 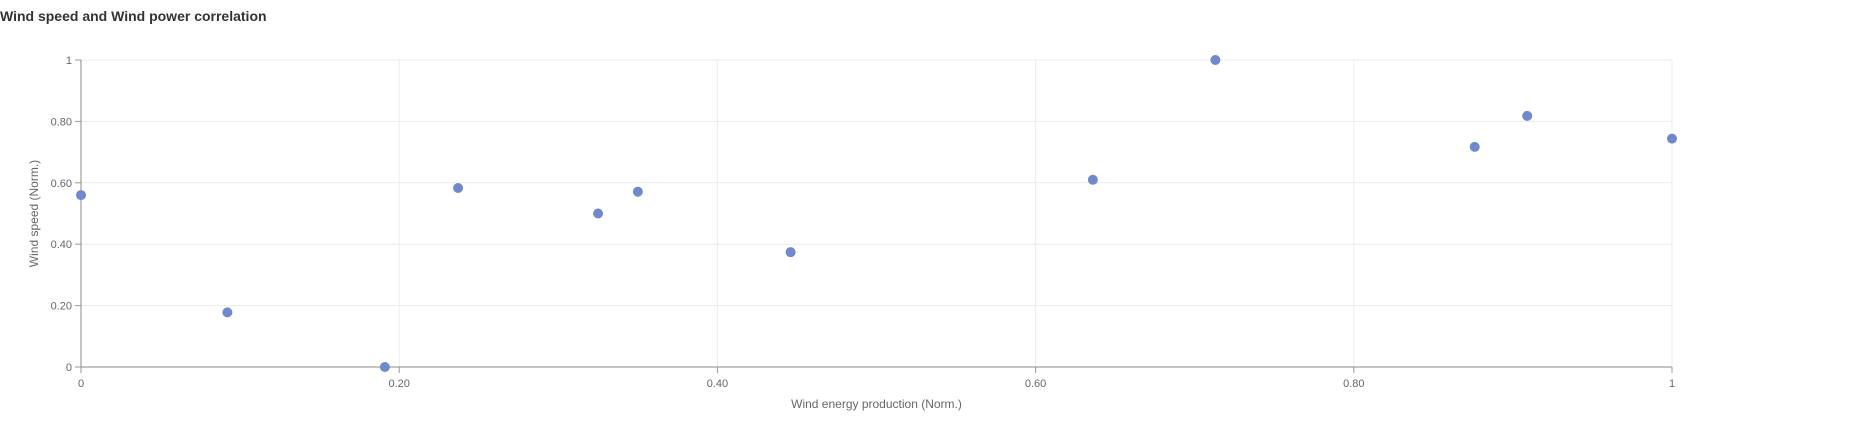 I want to click on y-axis-title: Wind speed (Norm.), so click(x=34, y=213).